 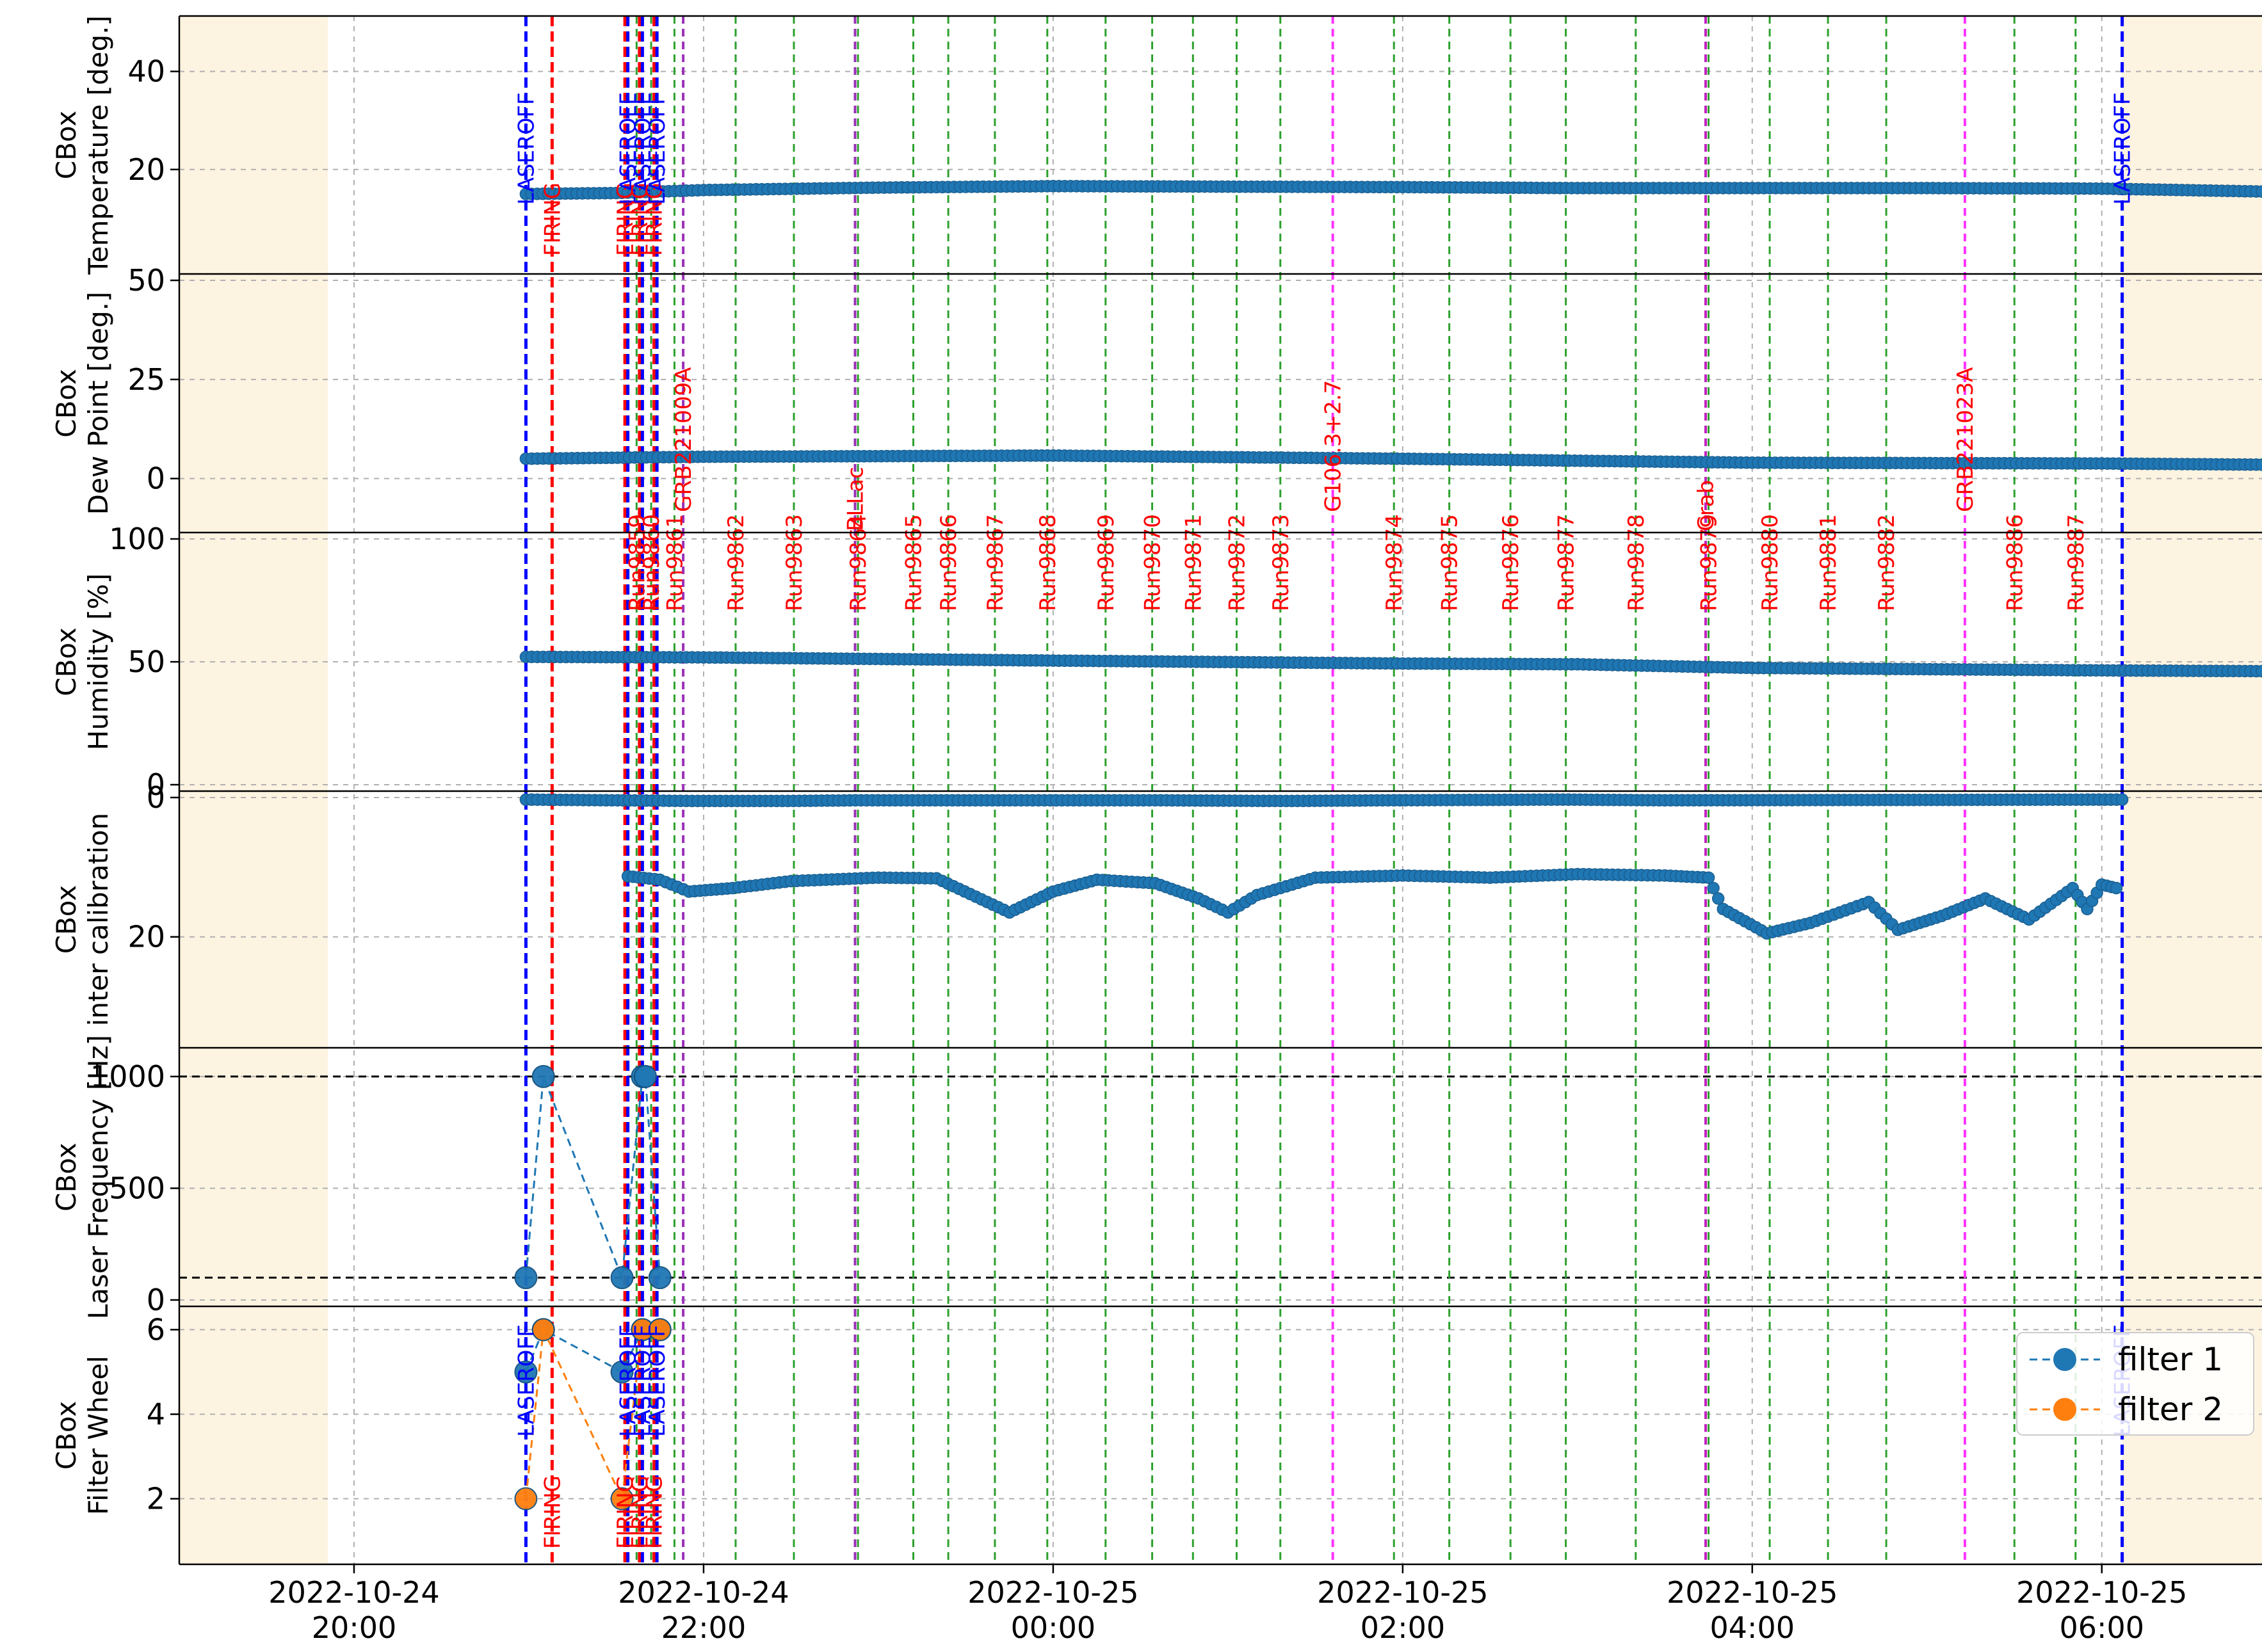 I want to click on y-axis-title-0-1: Temperature [deg.], so click(x=98, y=145).